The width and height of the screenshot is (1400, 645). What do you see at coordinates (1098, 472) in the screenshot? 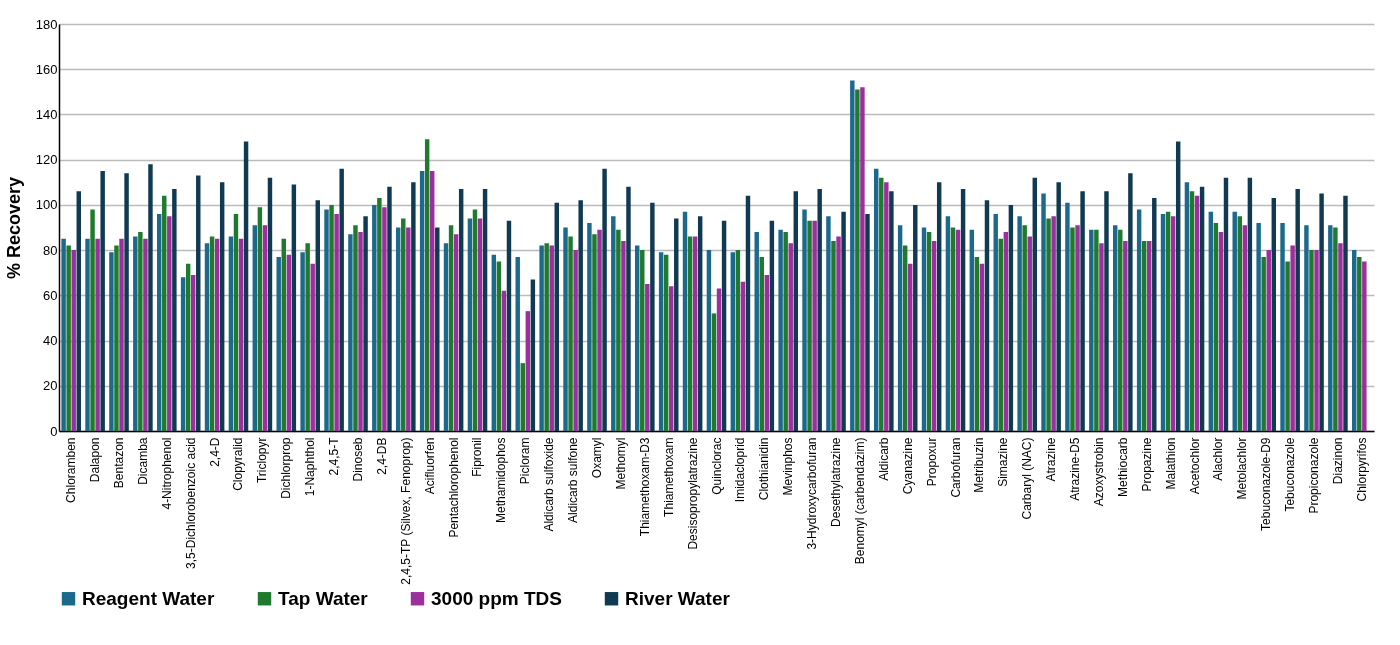
I see `x-tick-label: Azoxystrobin` at bounding box center [1098, 472].